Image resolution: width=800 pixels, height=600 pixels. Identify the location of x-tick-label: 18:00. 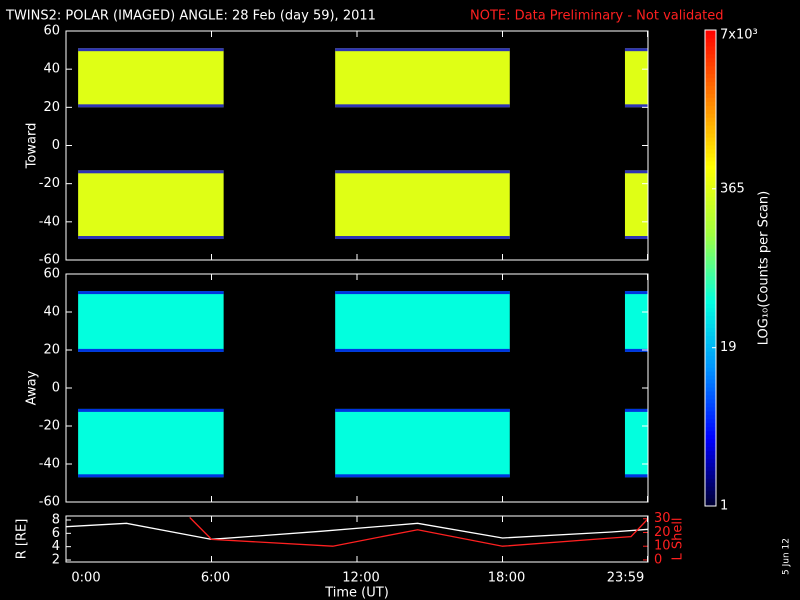
(506, 578).